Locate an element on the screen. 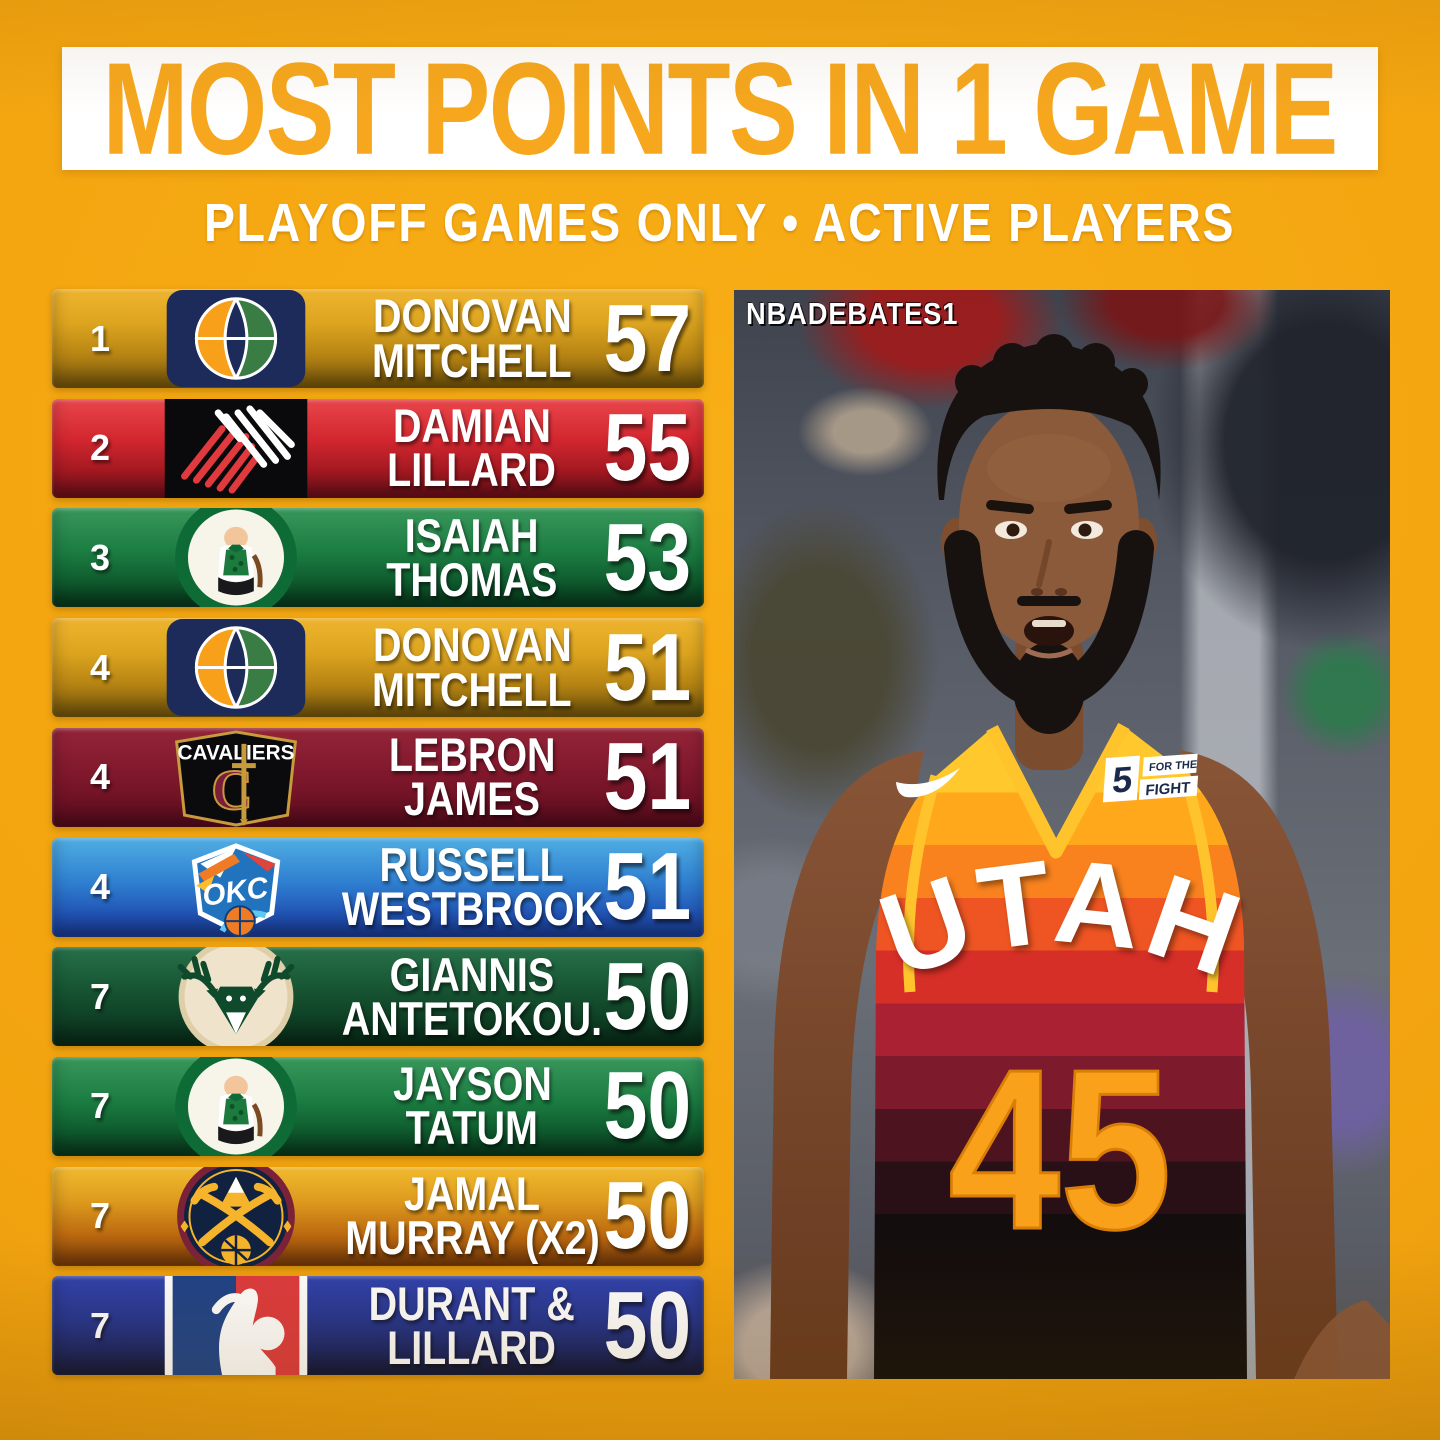 The image size is (1440, 1440). svg-text: C is located at coordinates (231, 790).